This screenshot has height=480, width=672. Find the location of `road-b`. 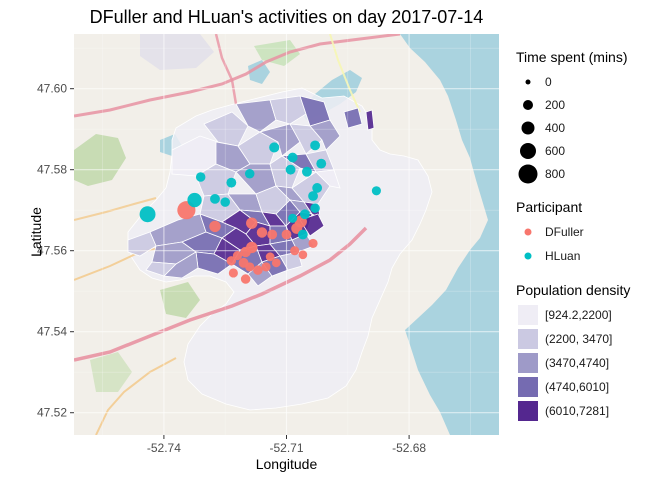

road-b is located at coordinates (136, 396).